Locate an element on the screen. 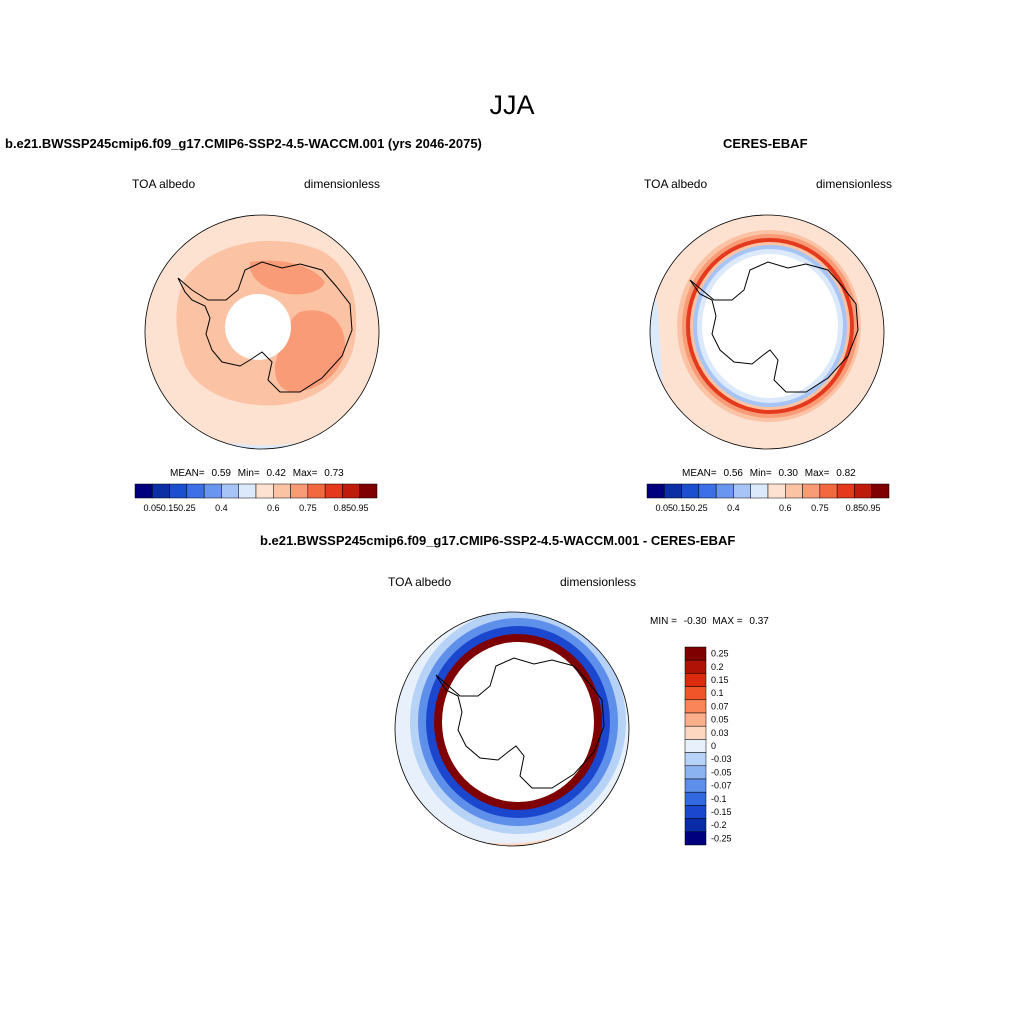  panel-1-variable-label: TOA albedo is located at coordinates (164, 184).